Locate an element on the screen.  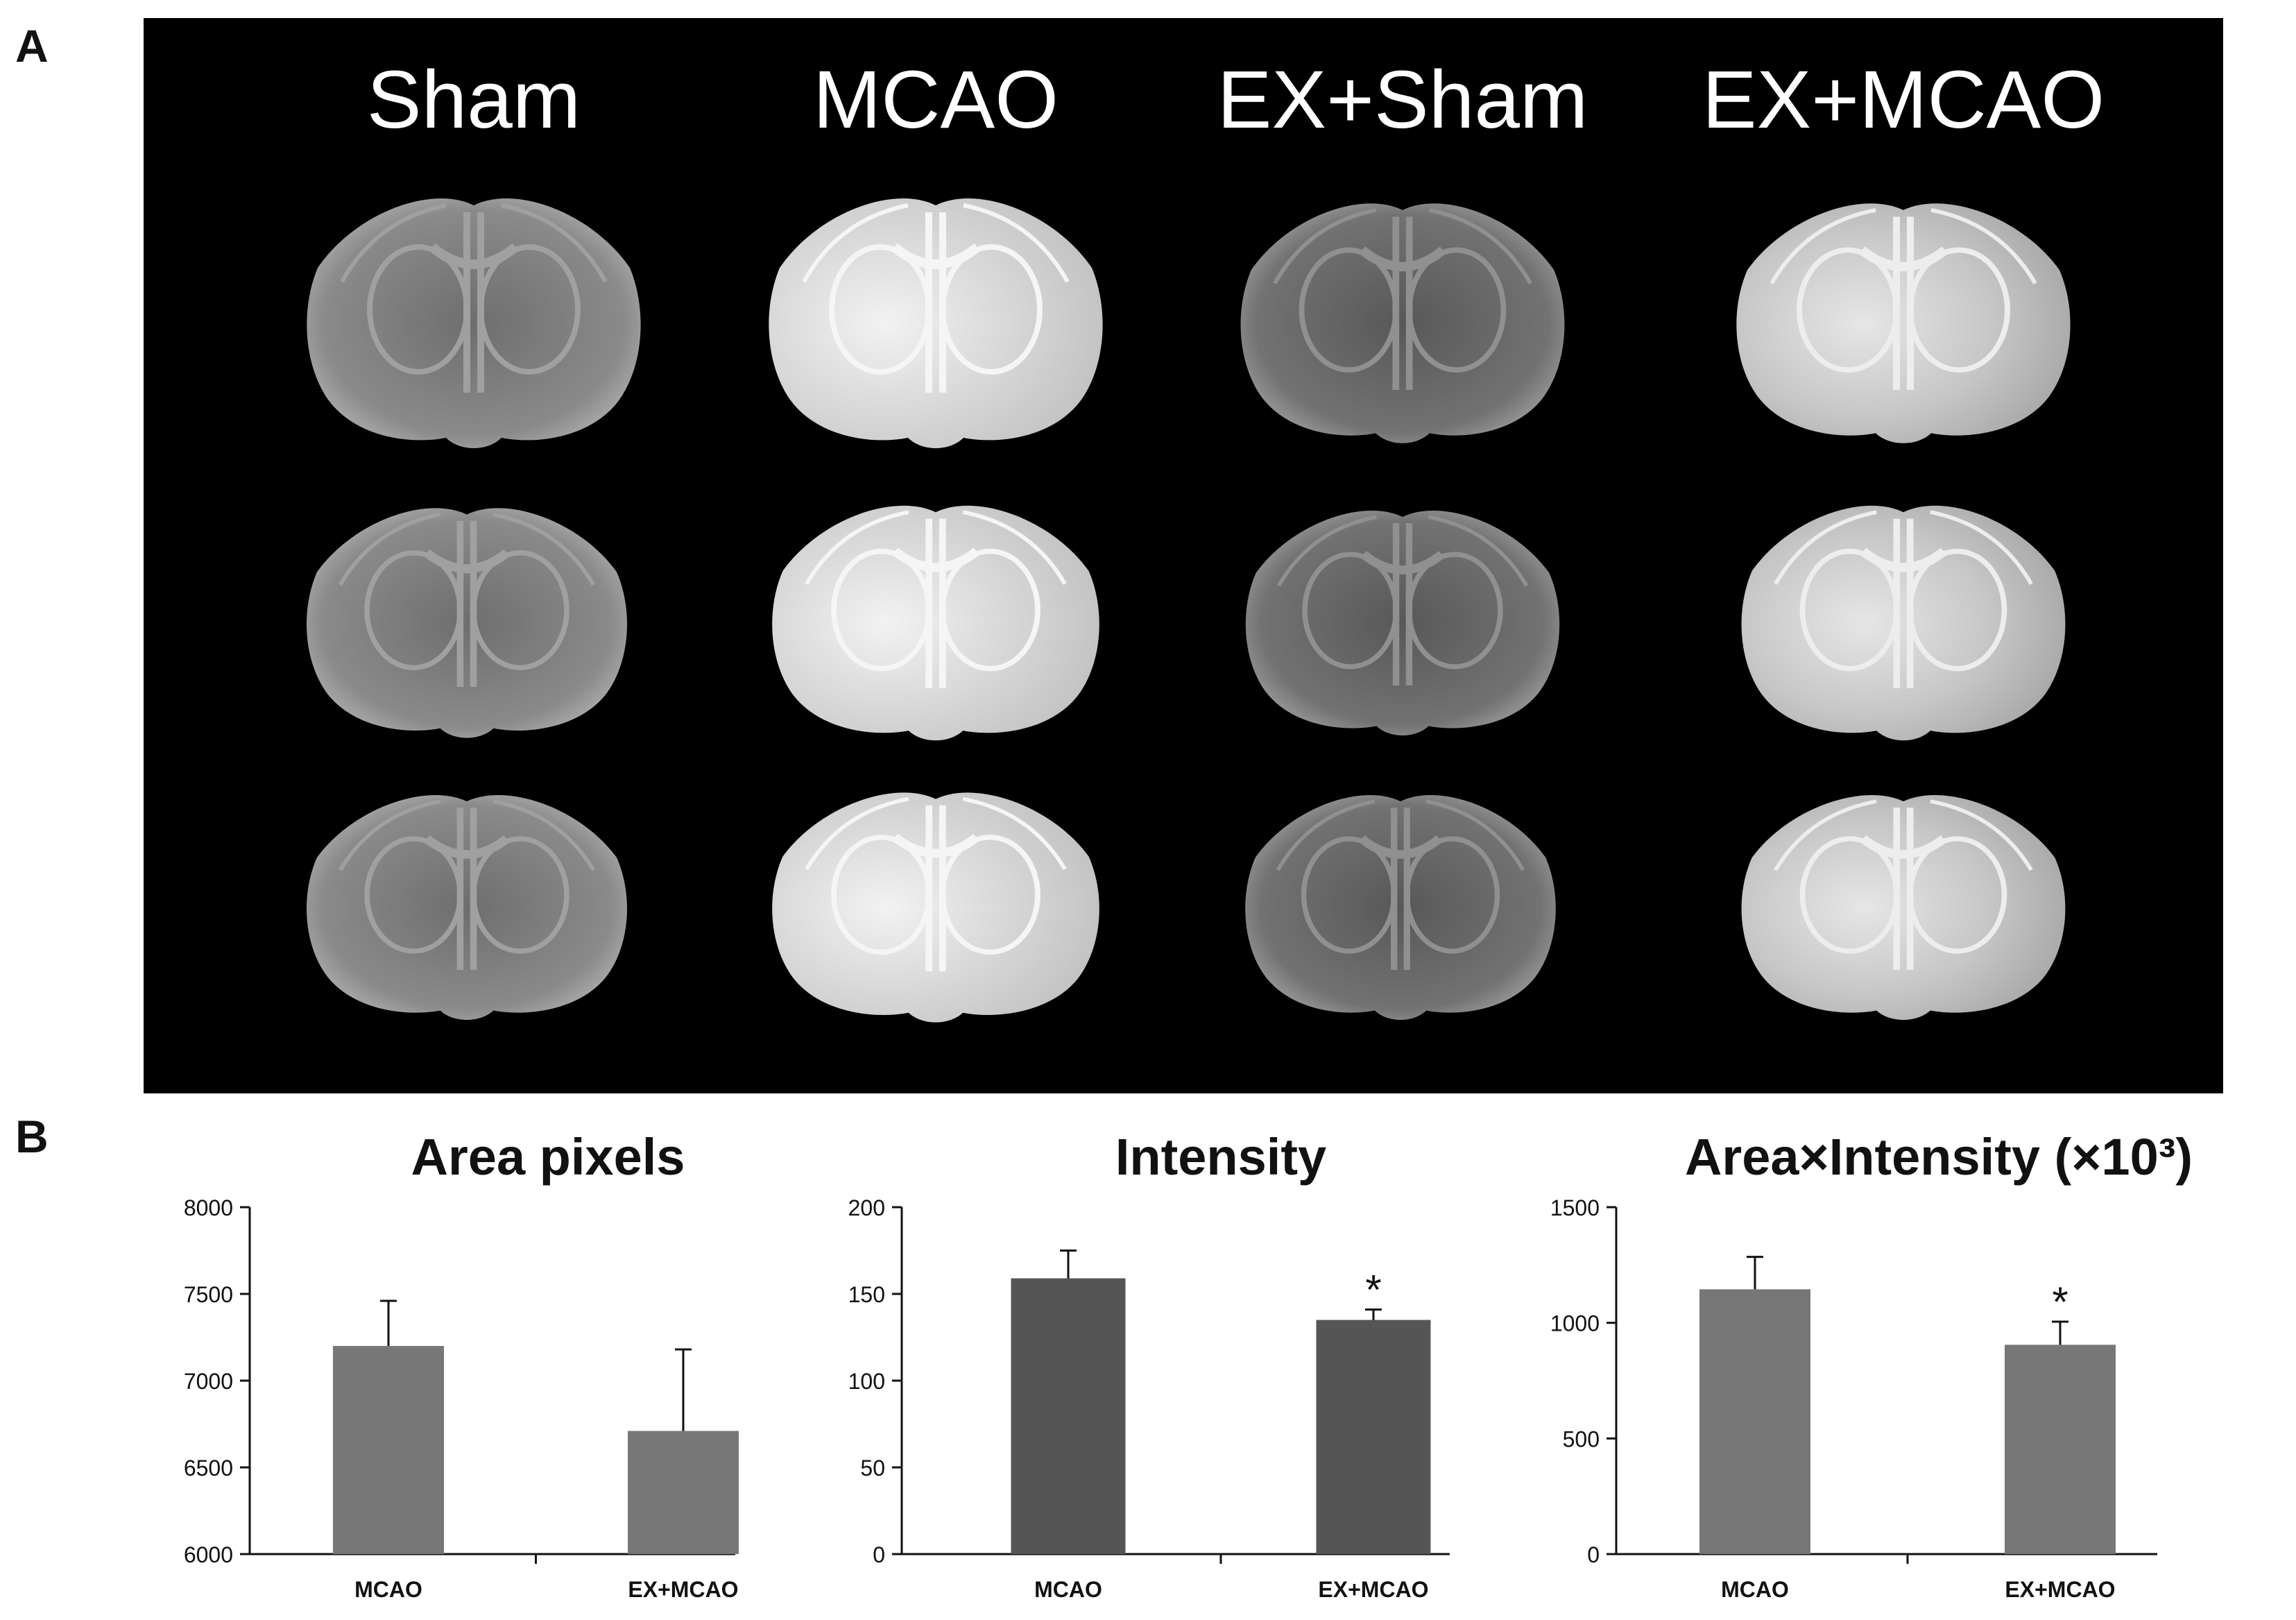
chart-title-intensity: Intensity is located at coordinates (1221, 1157).